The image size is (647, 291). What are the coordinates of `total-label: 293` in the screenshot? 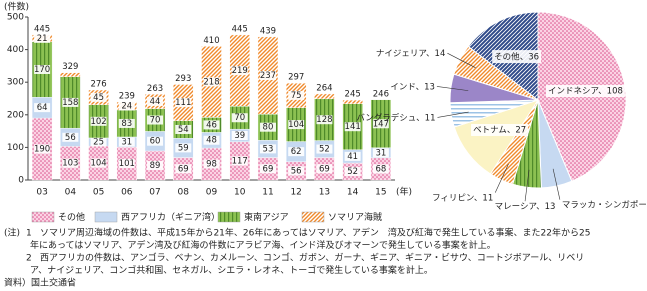 It's located at (183, 79).